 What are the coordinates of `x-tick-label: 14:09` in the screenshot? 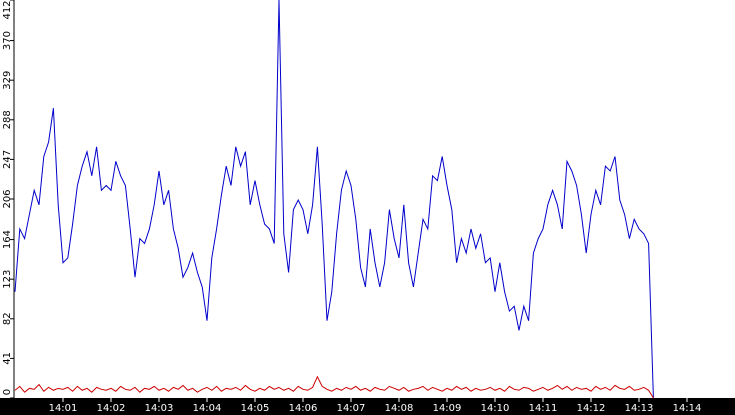 It's located at (447, 408).